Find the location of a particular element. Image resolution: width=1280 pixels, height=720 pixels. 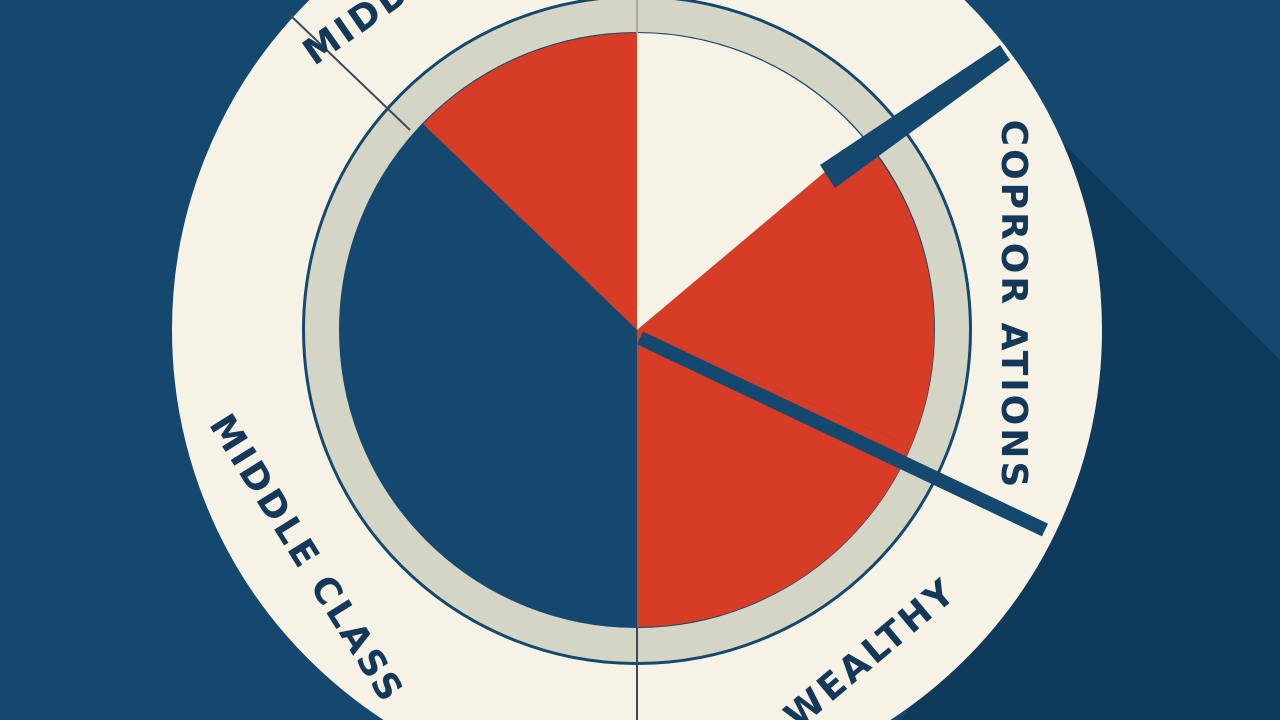

wedge-cream is located at coordinates (750, 181).